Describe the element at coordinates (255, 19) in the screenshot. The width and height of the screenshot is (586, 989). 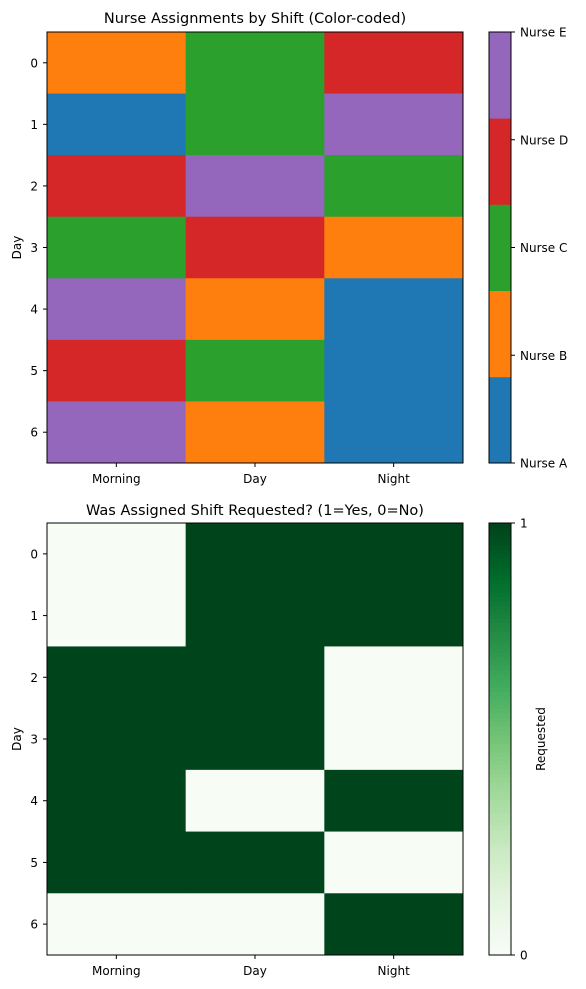
I see `chart-title: Nurse Assignments by Shift (Color-coded)` at that location.